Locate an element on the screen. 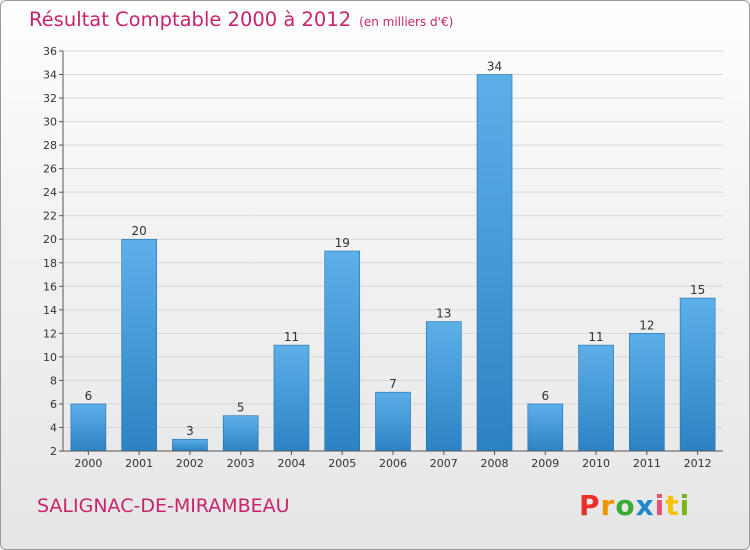 This screenshot has width=750, height=550. bar-2001 is located at coordinates (139, 345).